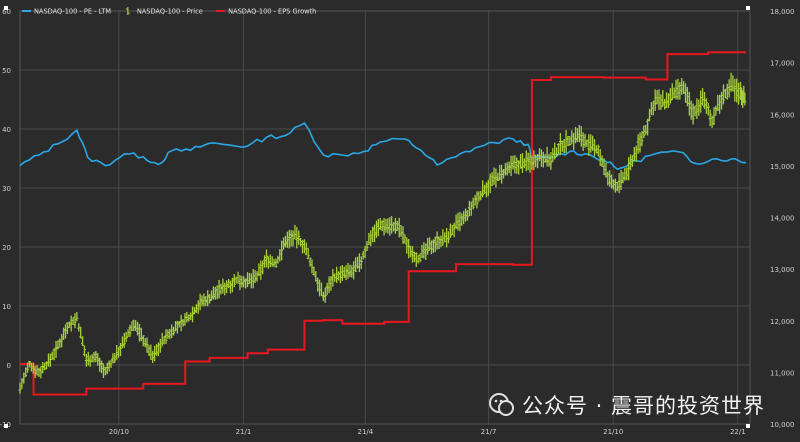 This screenshot has height=442, width=800. Describe the element at coordinates (782, 322) in the screenshot. I see `y-right-tick-label: 12,000` at that location.